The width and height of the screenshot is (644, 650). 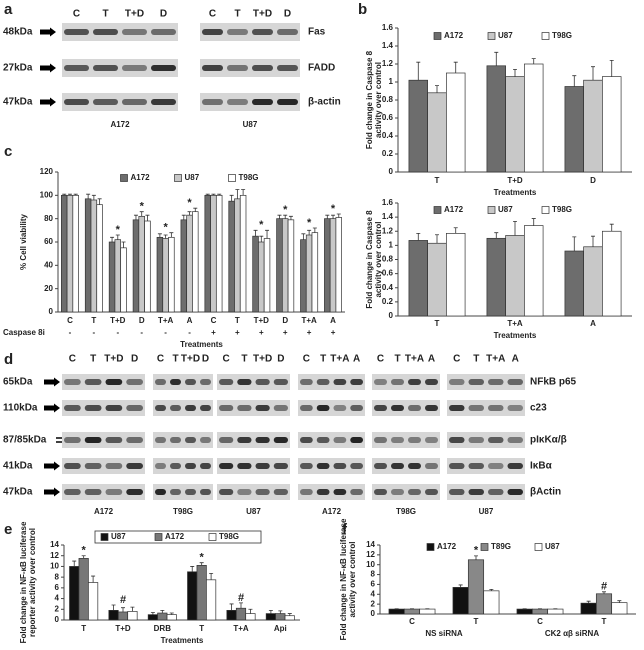 I want to click on x-tick-label: DRB, so click(x=163, y=628).